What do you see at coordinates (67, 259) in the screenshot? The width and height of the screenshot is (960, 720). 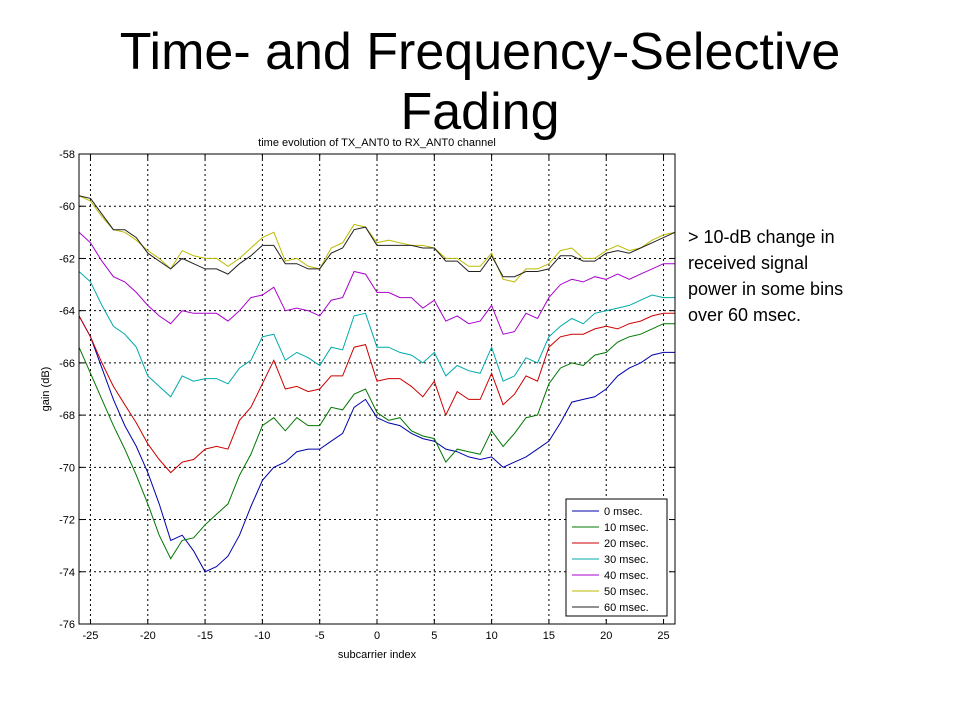 I see `y-tick-label: -62` at bounding box center [67, 259].